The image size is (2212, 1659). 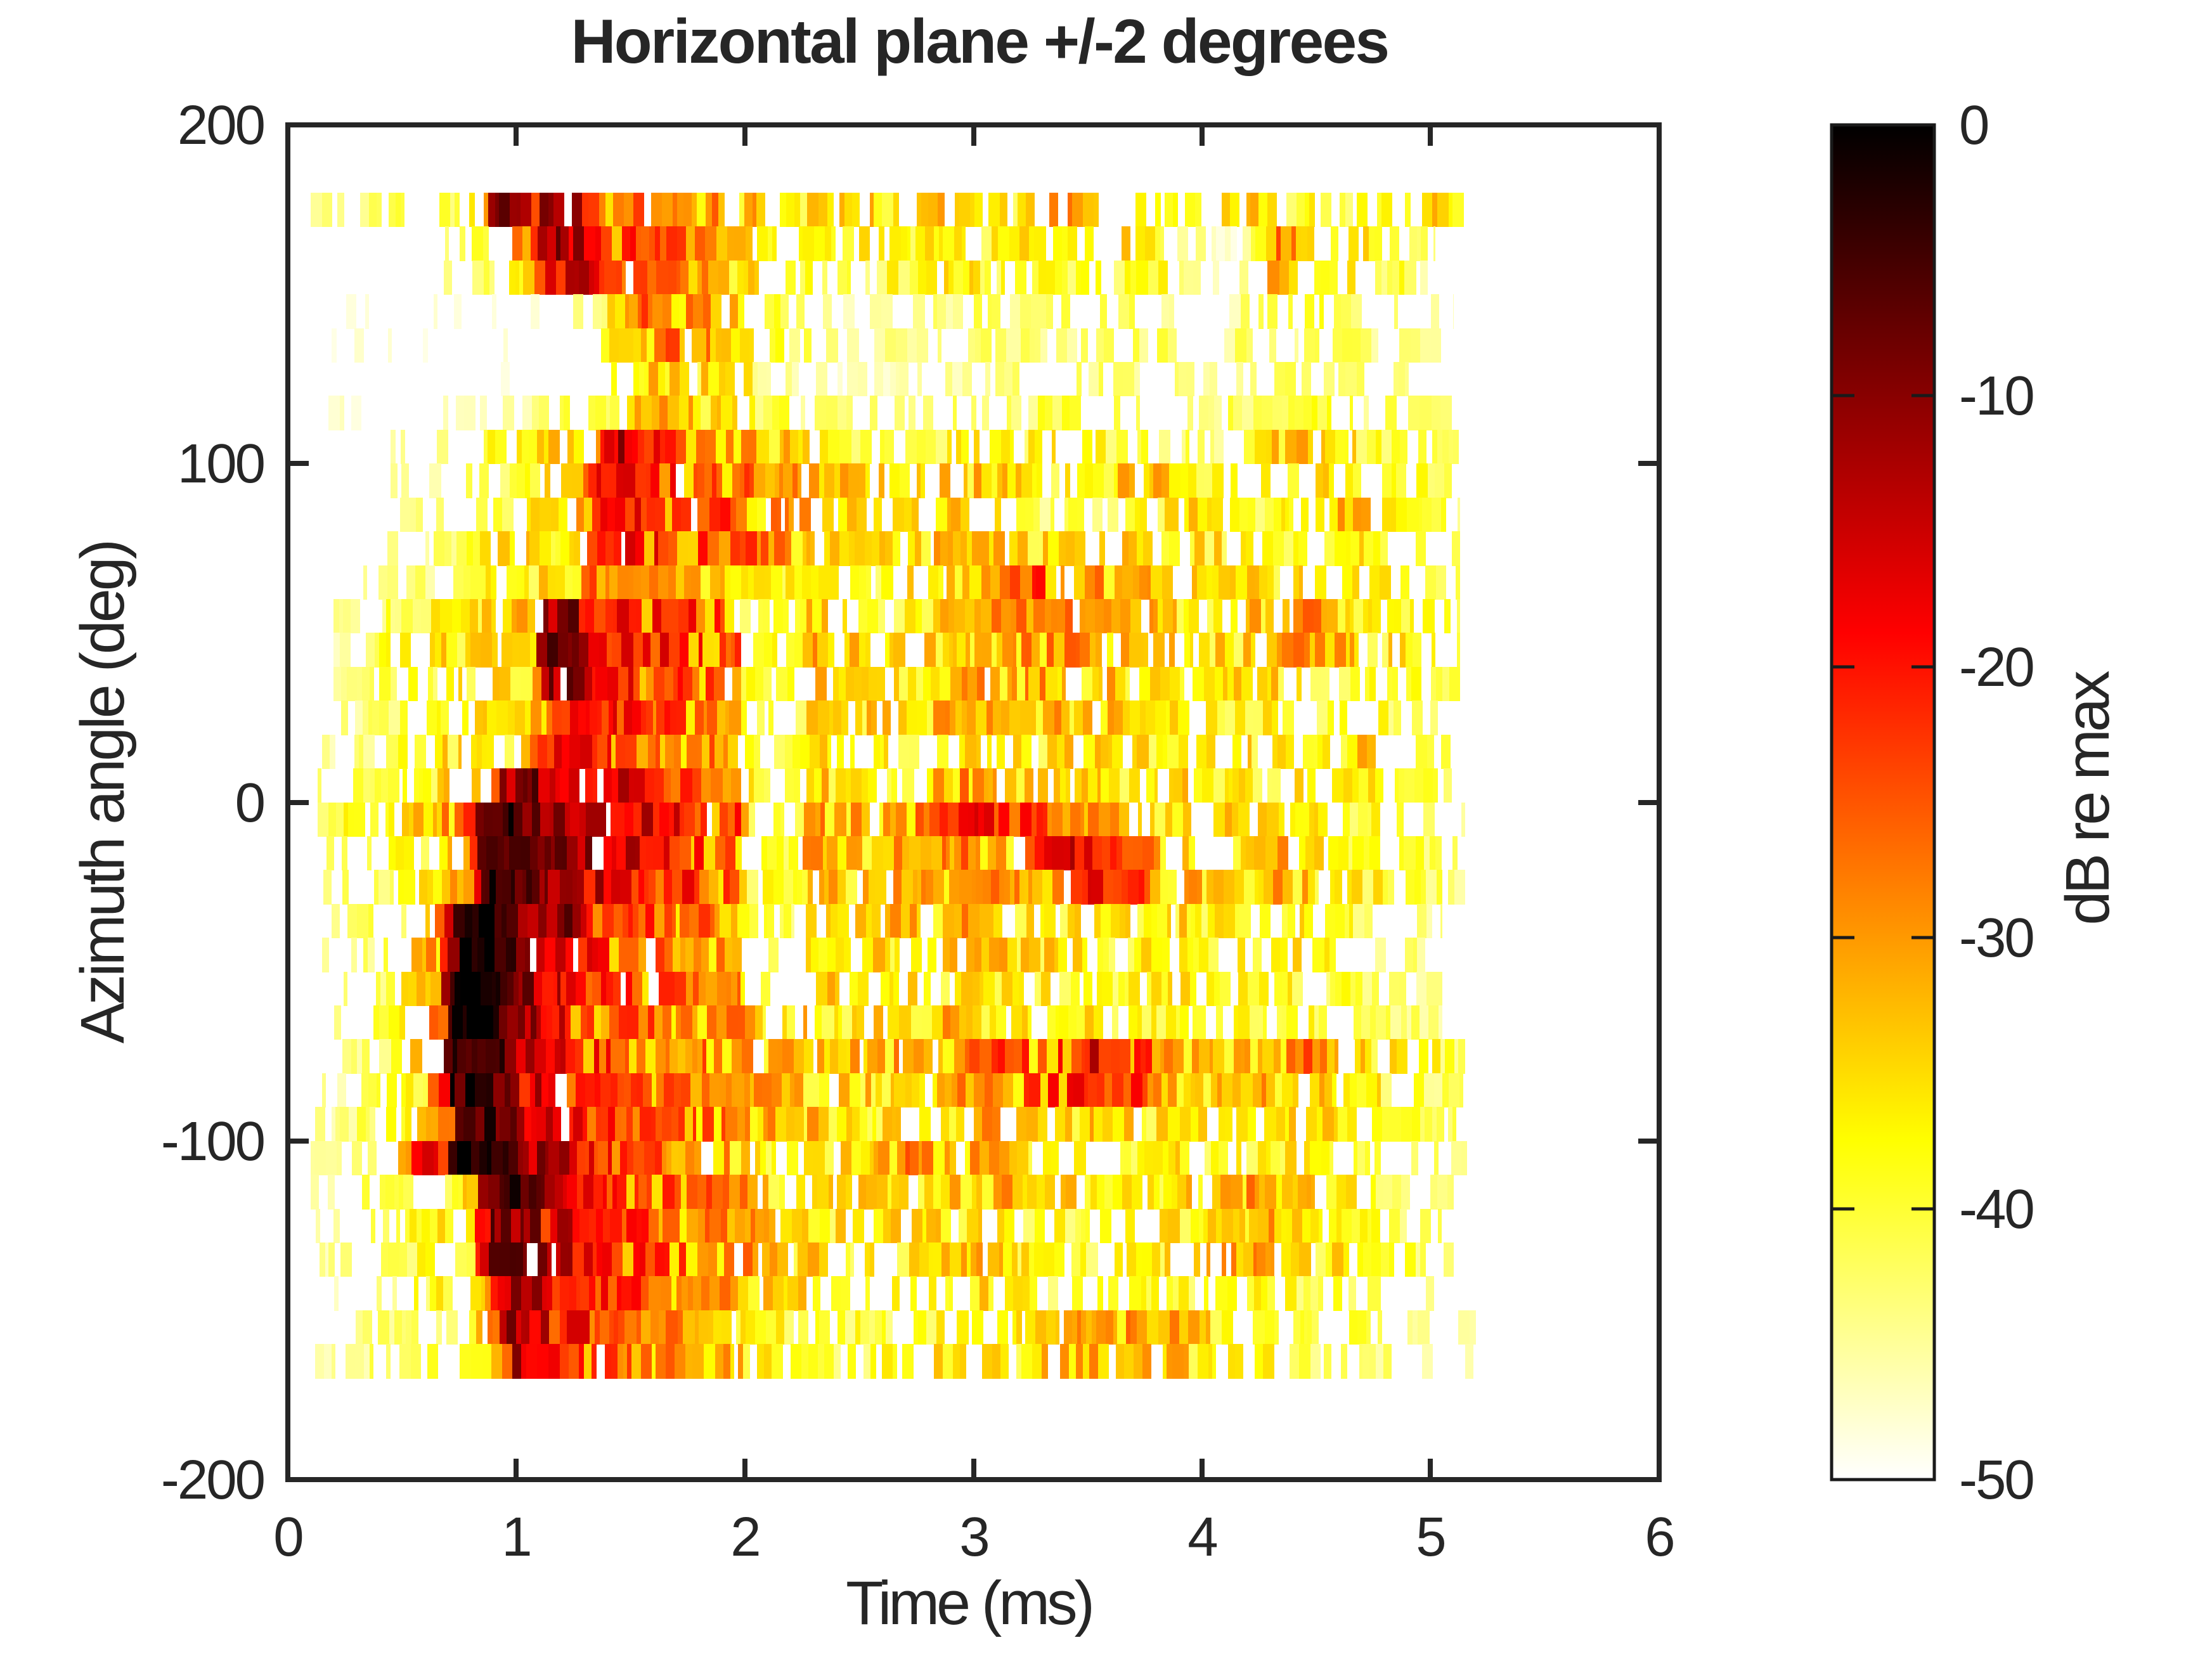 What do you see at coordinates (1996, 938) in the screenshot?
I see `svg-text: -30` at bounding box center [1996, 938].